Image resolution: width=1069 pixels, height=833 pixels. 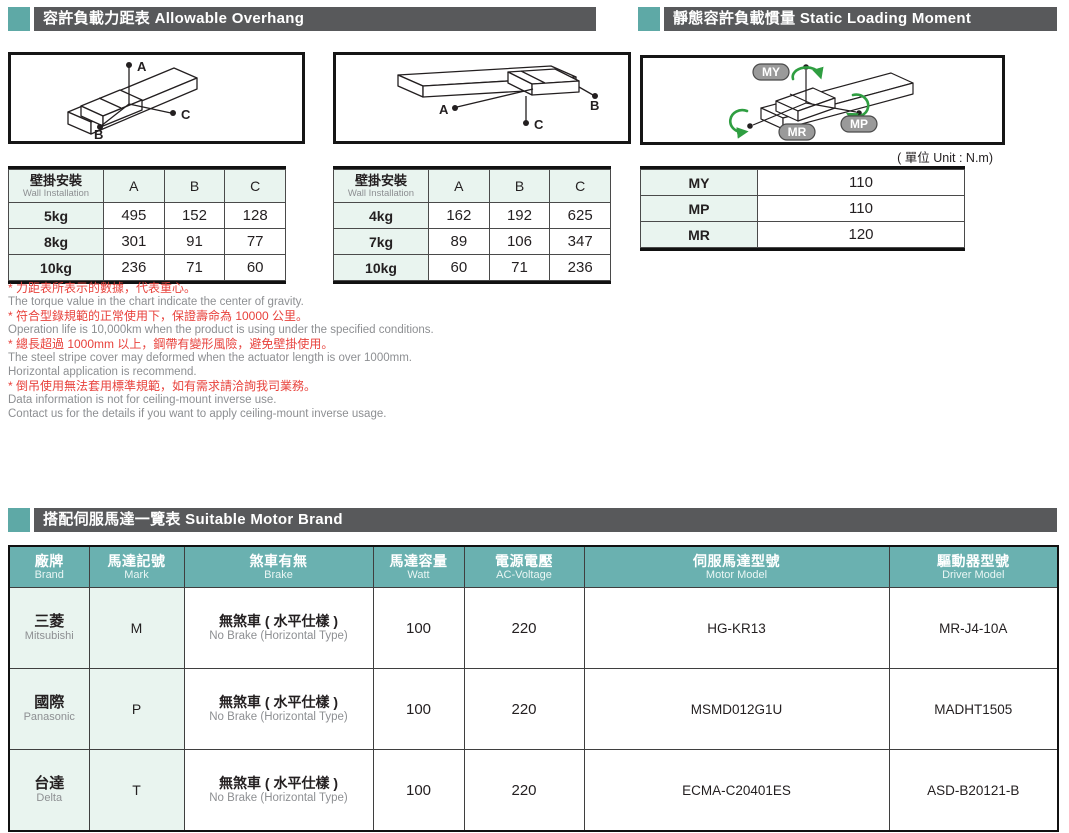 I want to click on table-row: 7kg 89 106 347, so click(x=472, y=241).